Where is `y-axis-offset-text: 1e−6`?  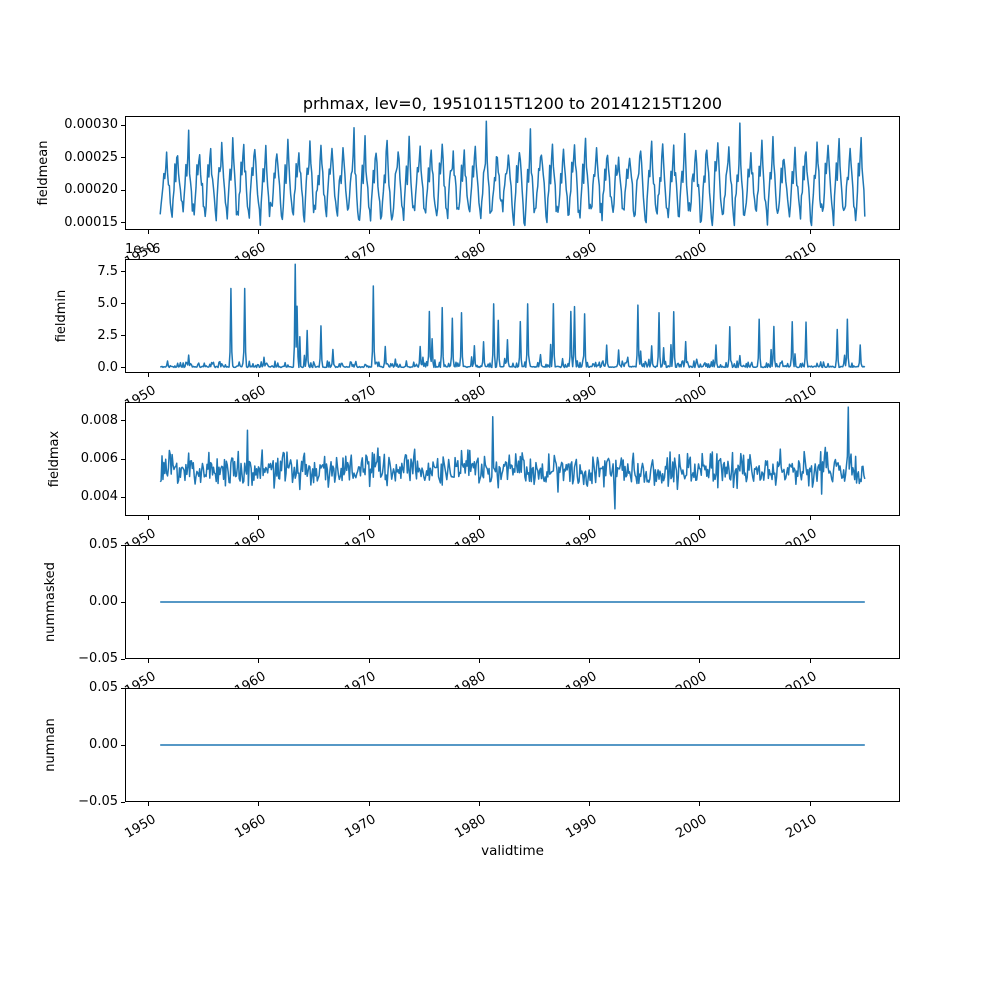 y-axis-offset-text: 1e−6 is located at coordinates (143, 249).